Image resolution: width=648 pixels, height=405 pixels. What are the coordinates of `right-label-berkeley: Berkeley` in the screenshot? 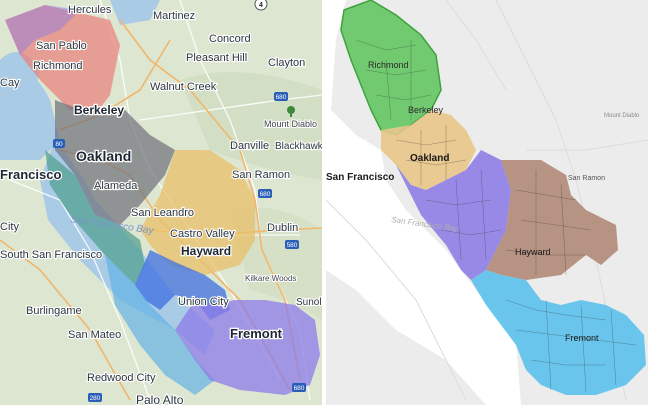 It's located at (426, 110).